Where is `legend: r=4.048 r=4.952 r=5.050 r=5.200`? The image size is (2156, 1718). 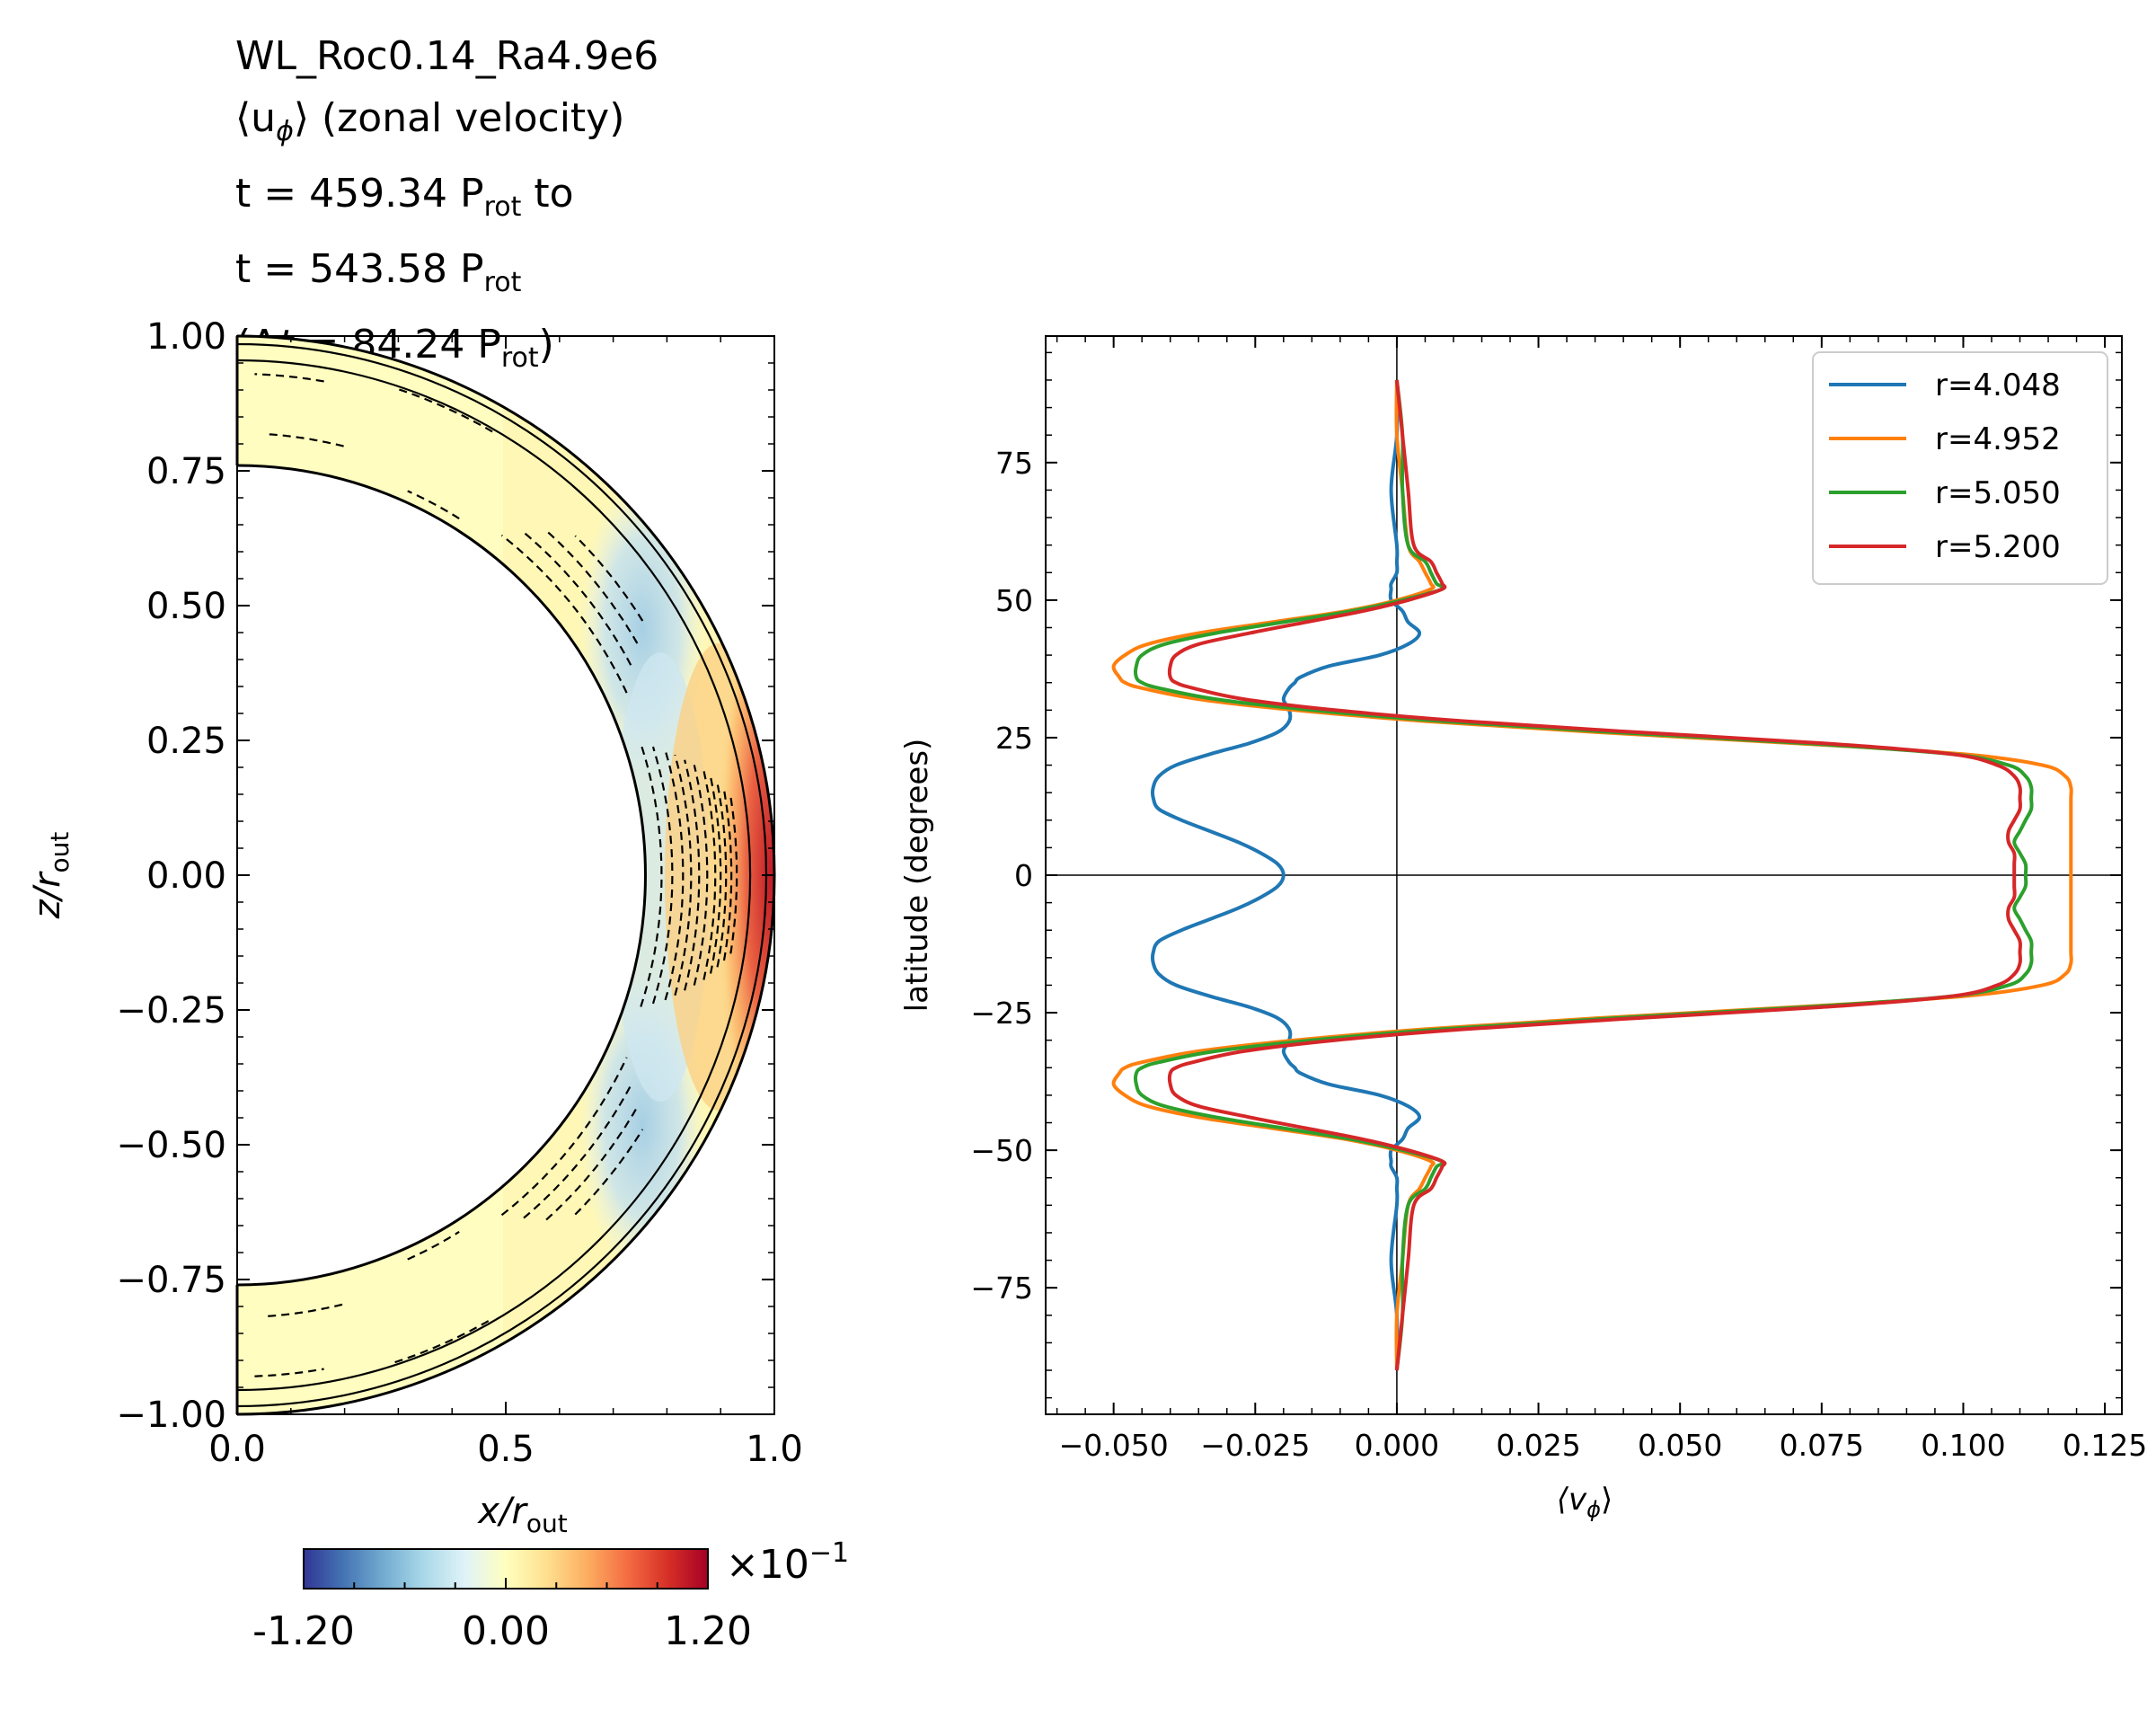
legend: r=4.048 r=4.952 r=5.050 r=5.200 is located at coordinates (1960, 468).